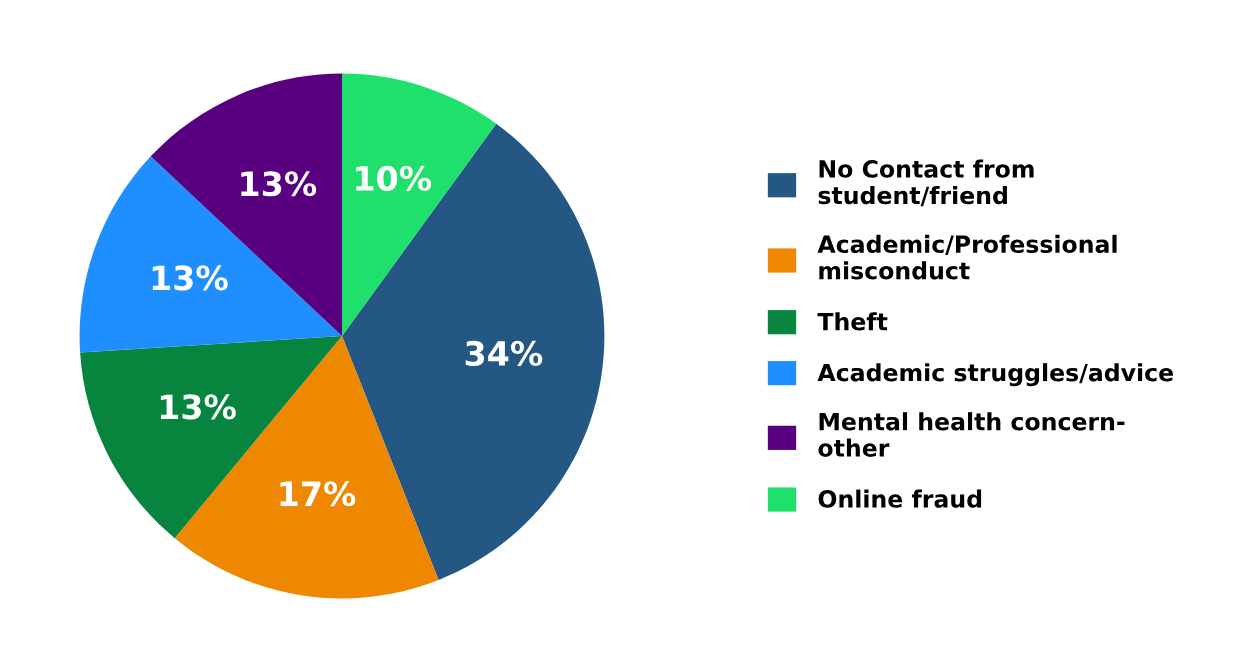 This screenshot has height=672, width=1234. What do you see at coordinates (318, 494) in the screenshot?
I see `data-label: 17%` at bounding box center [318, 494].